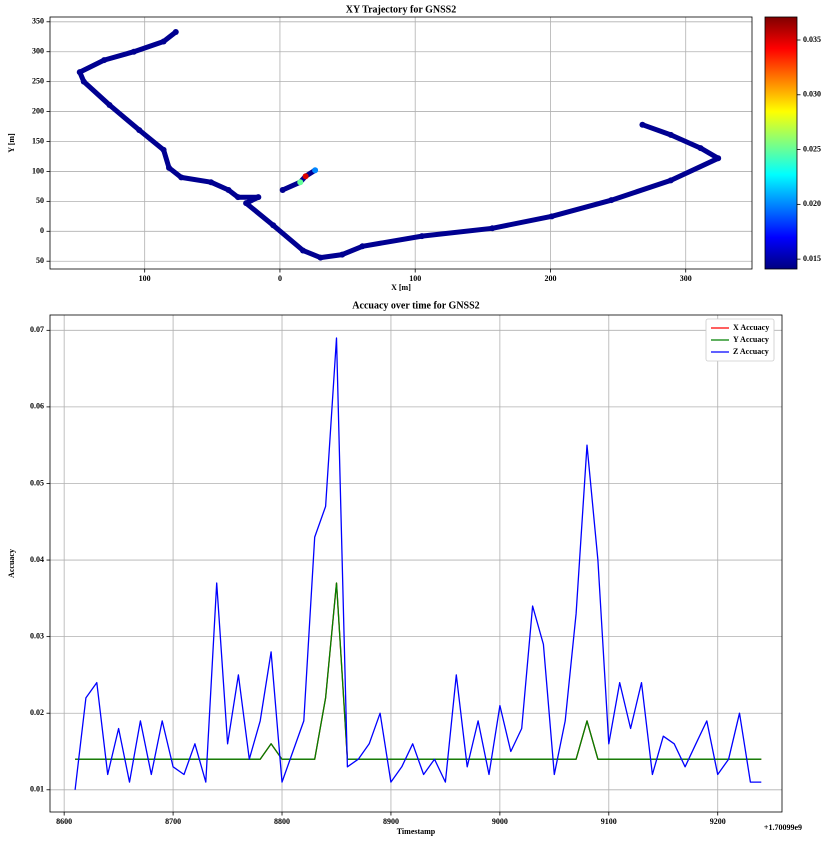 The height and width of the screenshot is (842, 831). What do you see at coordinates (282, 821) in the screenshot?
I see `x-tick-label: 8800` at bounding box center [282, 821].